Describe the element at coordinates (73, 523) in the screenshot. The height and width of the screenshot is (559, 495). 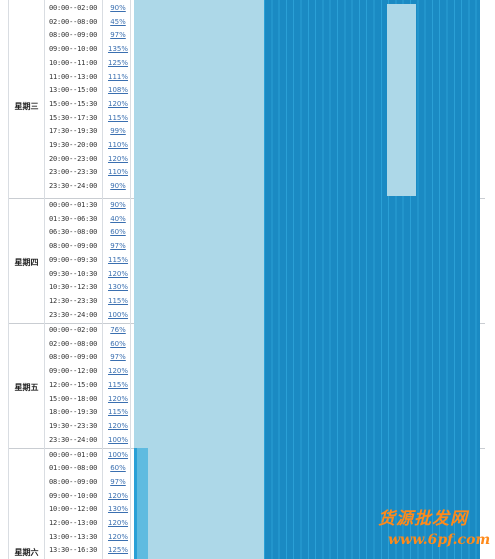
I see `time-range: 12:00--13:00` at that location.